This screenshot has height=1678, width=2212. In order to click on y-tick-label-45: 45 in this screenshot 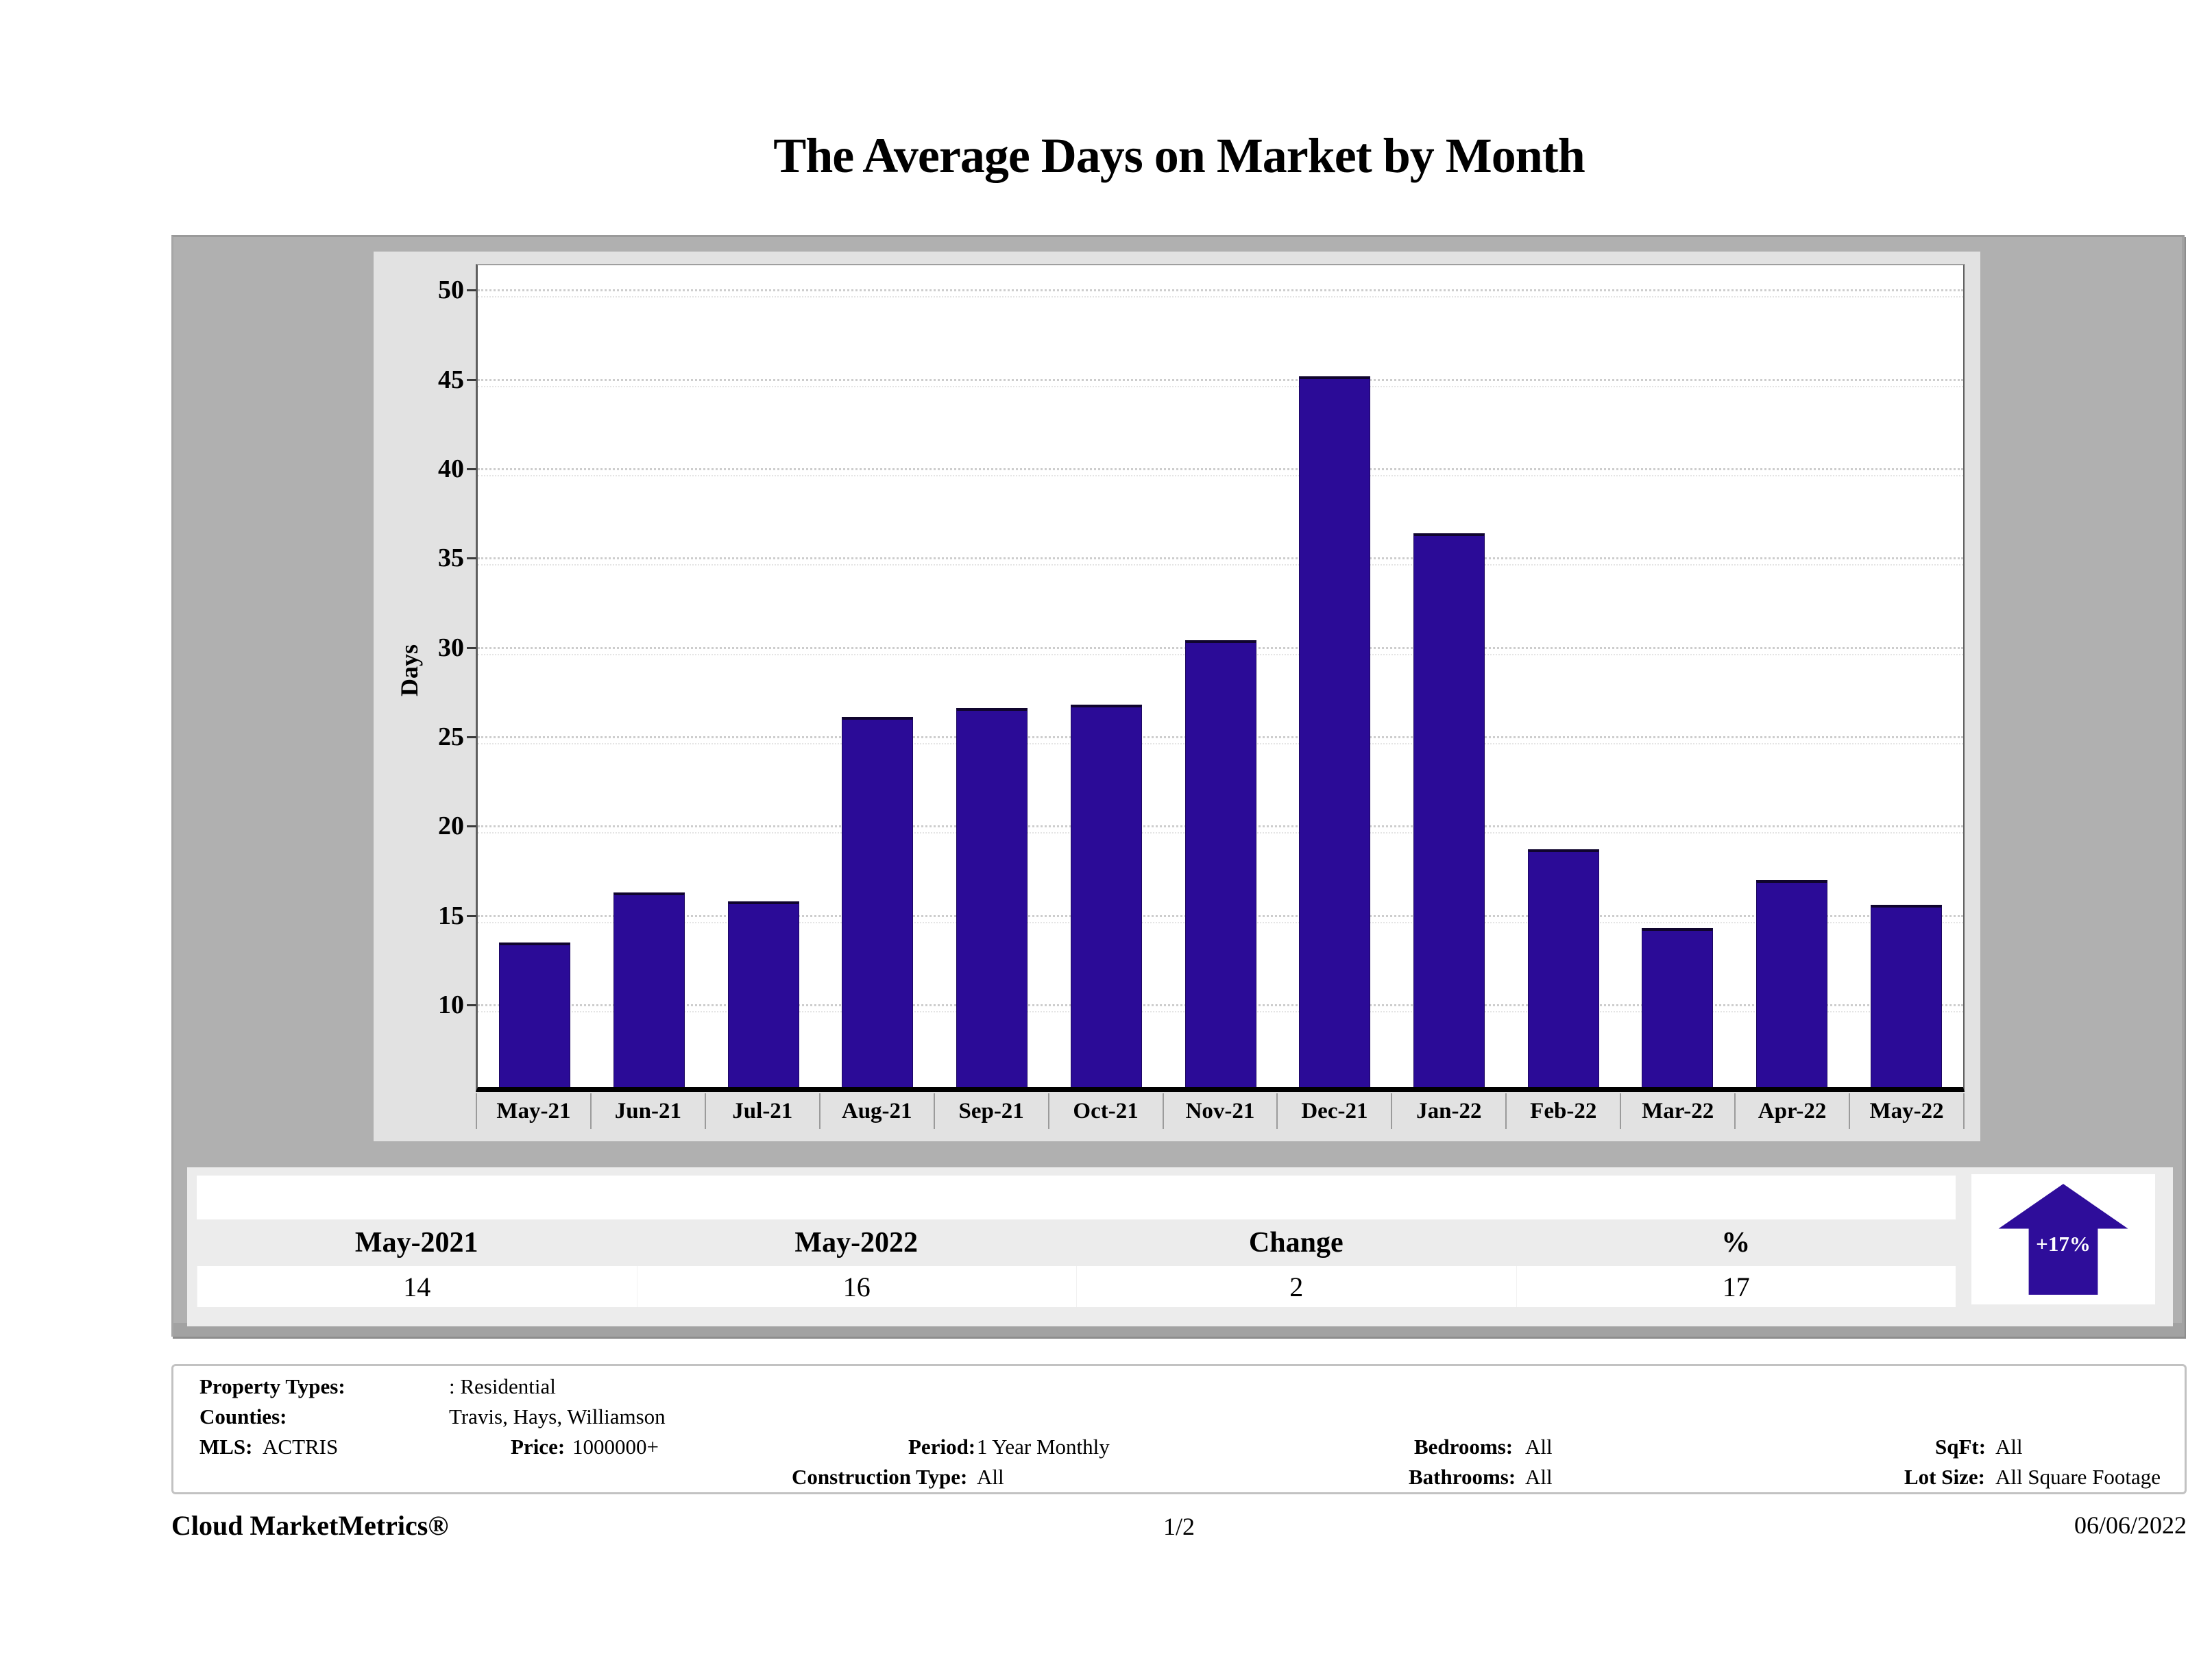, I will do `click(451, 379)`.